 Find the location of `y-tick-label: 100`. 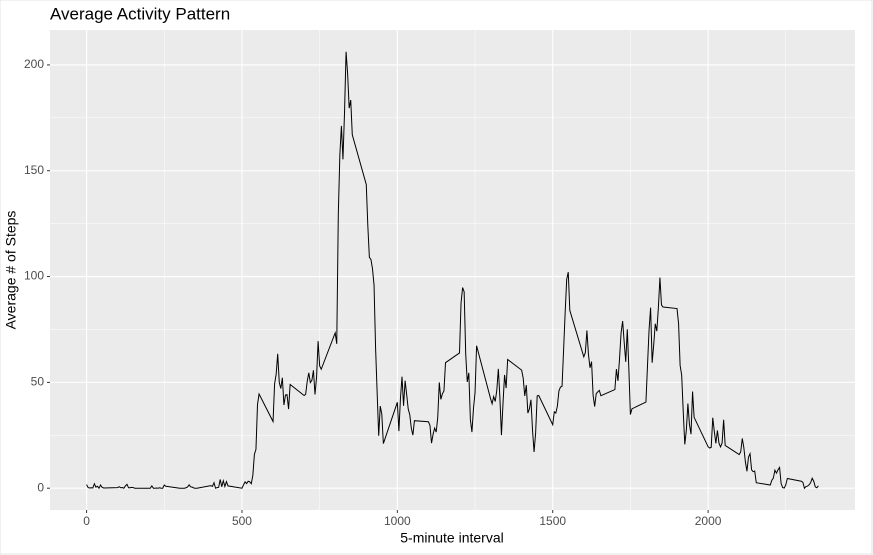

y-tick-label: 100 is located at coordinates (34, 276).